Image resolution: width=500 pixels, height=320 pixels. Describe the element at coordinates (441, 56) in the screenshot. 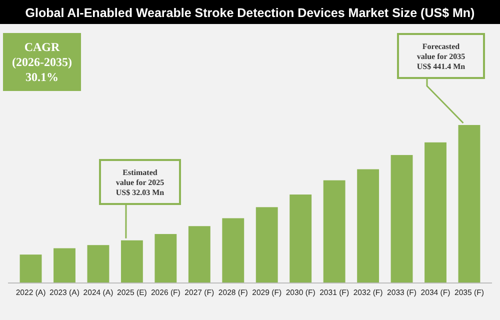

I see `text: Forecasted value for 2035 US$ 441.4 Mn` at that location.